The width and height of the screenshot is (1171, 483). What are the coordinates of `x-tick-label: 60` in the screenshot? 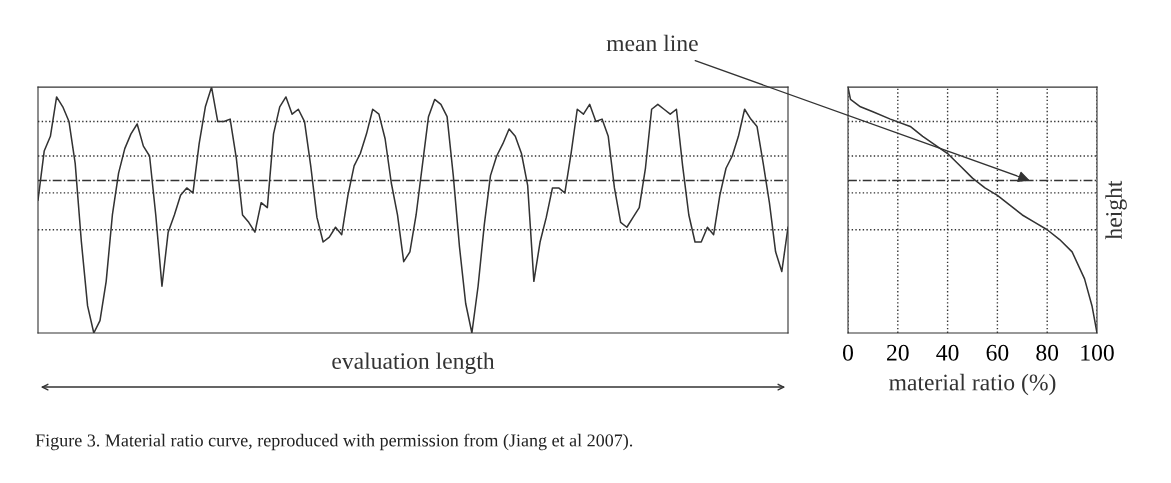 It's located at (997, 352).